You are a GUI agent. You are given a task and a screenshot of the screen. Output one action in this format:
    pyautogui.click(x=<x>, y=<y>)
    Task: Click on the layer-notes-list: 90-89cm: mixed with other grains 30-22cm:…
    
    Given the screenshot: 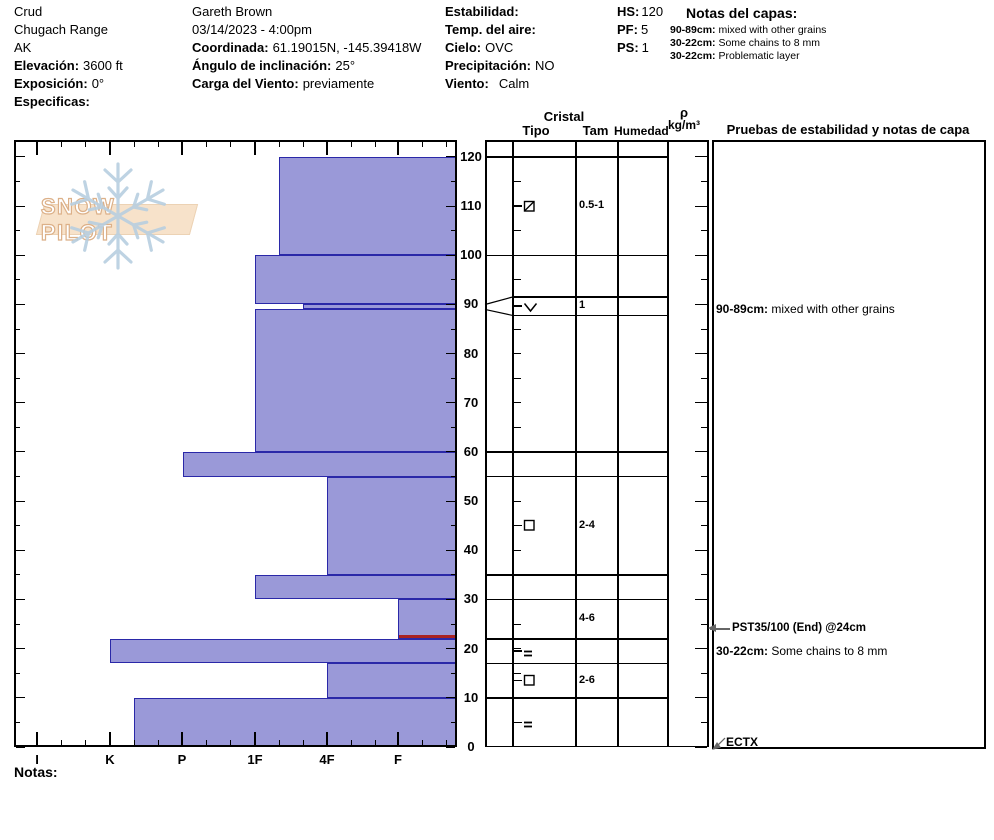 What is the action you would take?
    pyautogui.click(x=748, y=43)
    